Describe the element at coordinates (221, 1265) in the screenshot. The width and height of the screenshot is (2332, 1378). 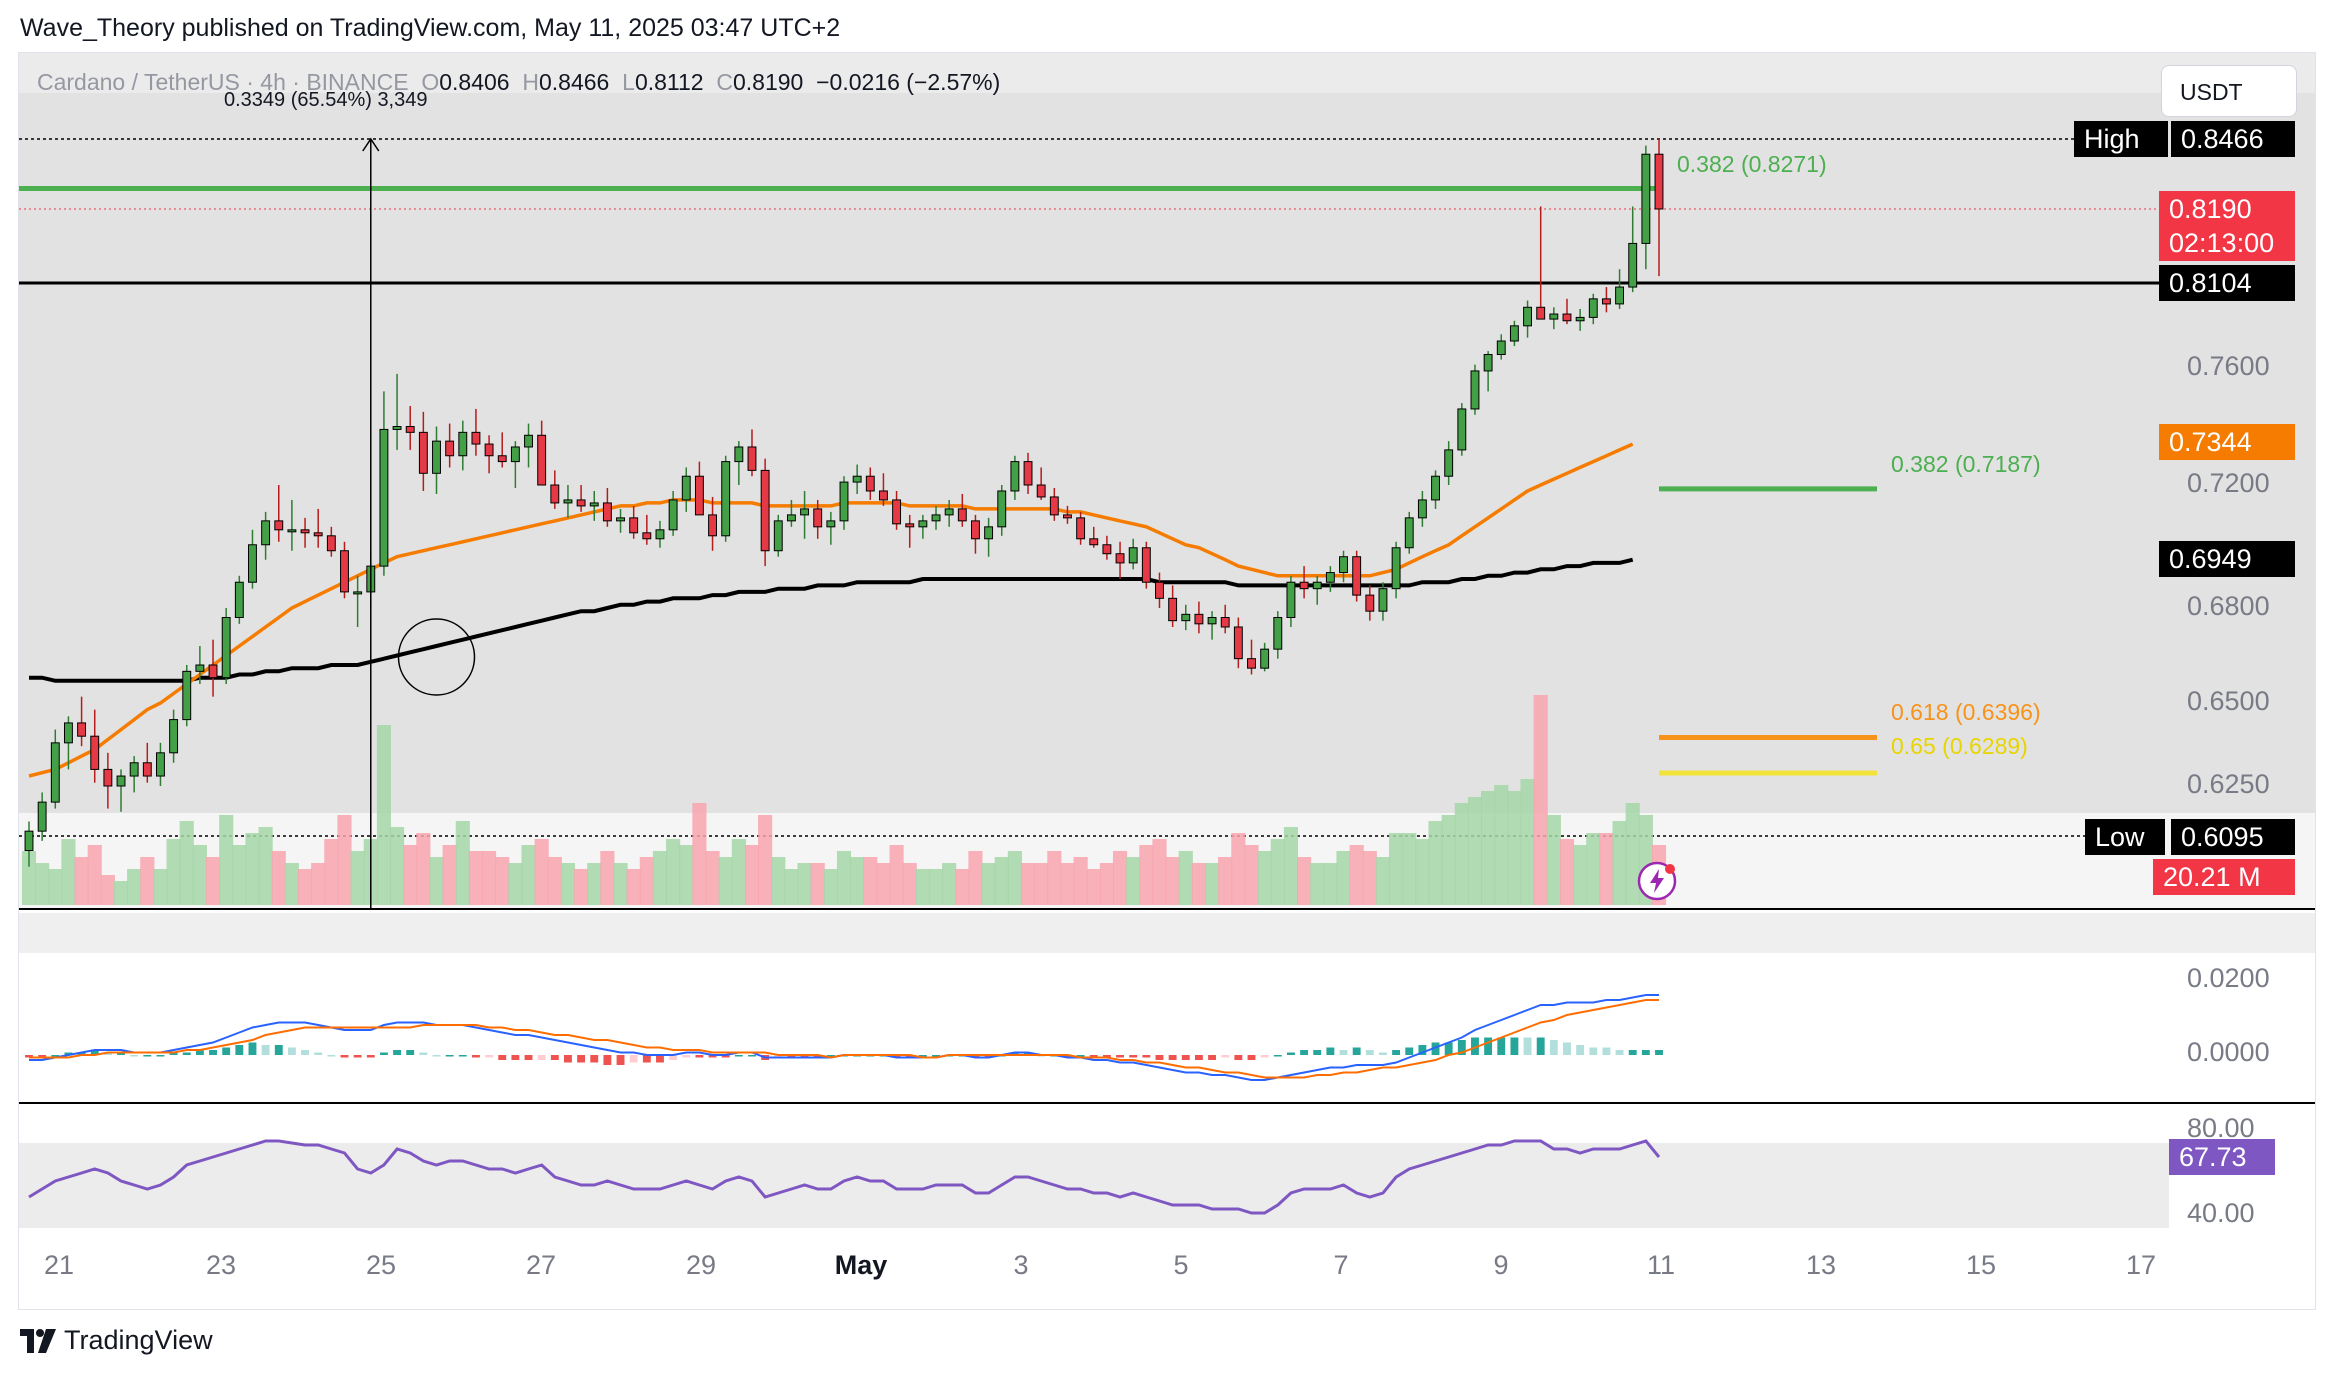
I see `date-axis-label: 23` at that location.